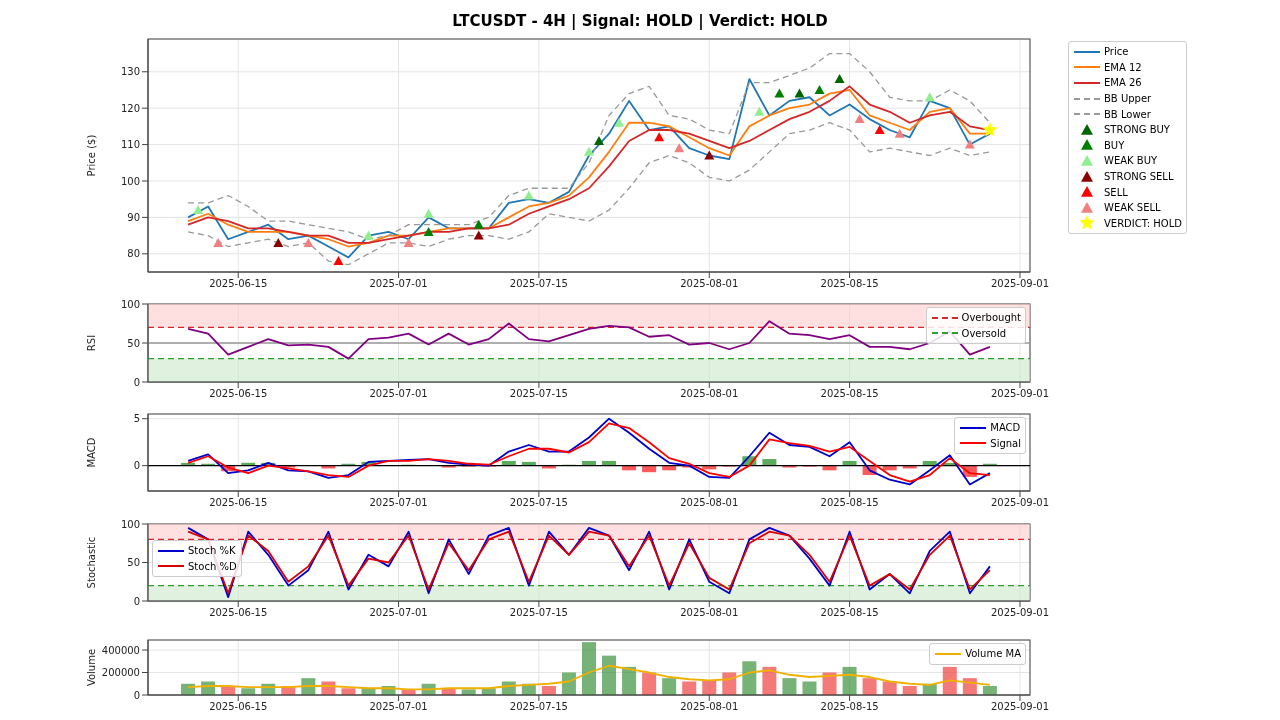 The height and width of the screenshot is (720, 1280). Describe the element at coordinates (120, 650) in the screenshot. I see `y-tick-label: 400000` at that location.